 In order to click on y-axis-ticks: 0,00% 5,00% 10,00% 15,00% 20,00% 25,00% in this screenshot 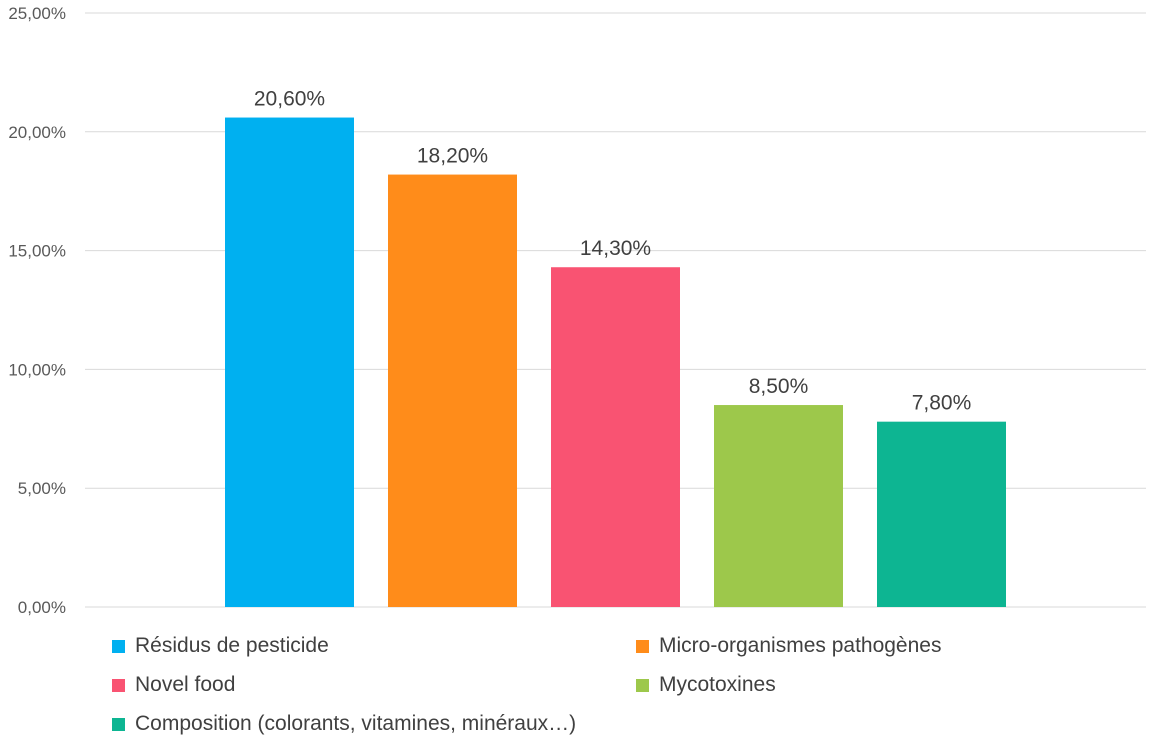, I will do `click(37, 310)`.